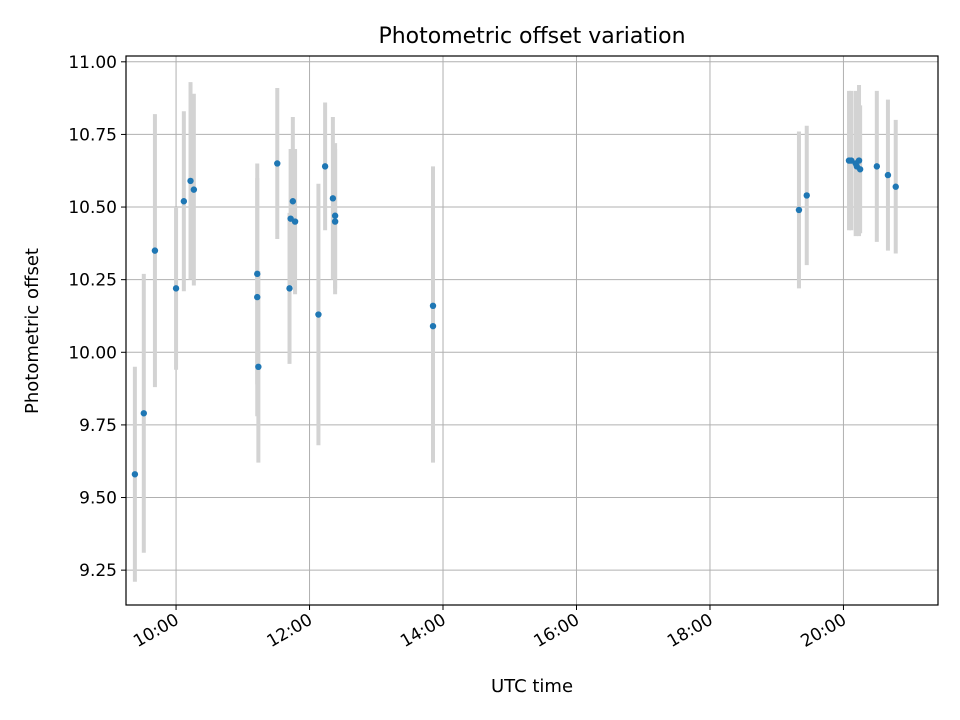 The image size is (960, 720). Describe the element at coordinates (532, 686) in the screenshot. I see `x-axis-label: UTC time` at that location.